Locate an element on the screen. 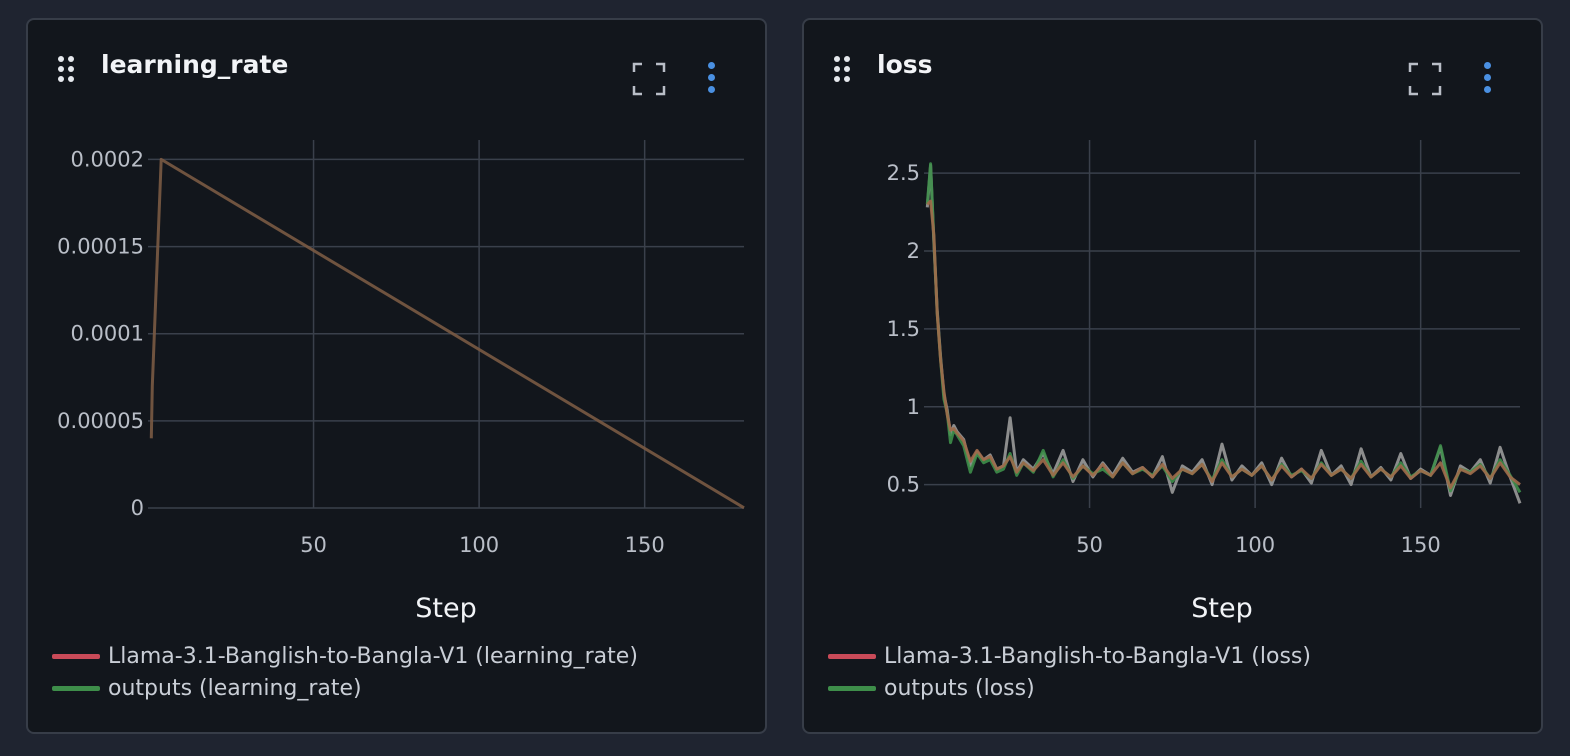 The width and height of the screenshot is (1570, 756). y-tick-label: 0.0001 is located at coordinates (107, 334).